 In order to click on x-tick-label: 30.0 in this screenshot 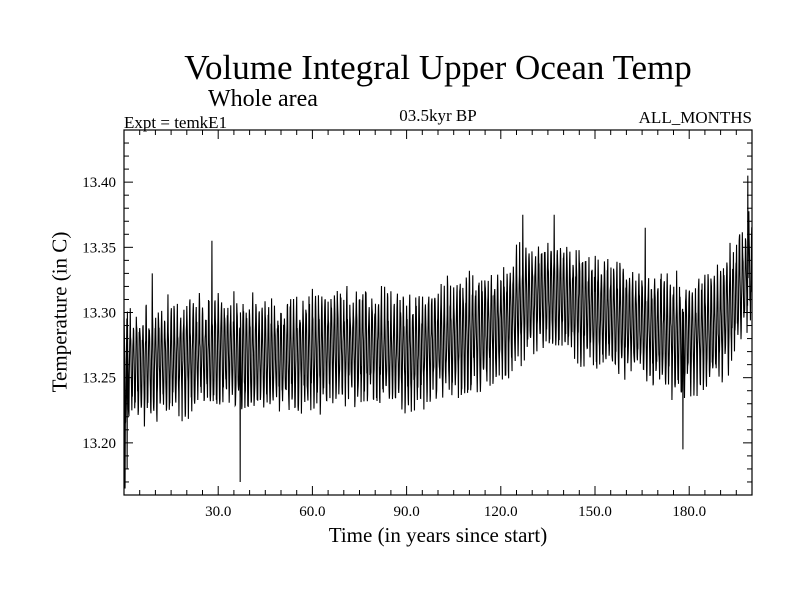, I will do `click(218, 512)`.